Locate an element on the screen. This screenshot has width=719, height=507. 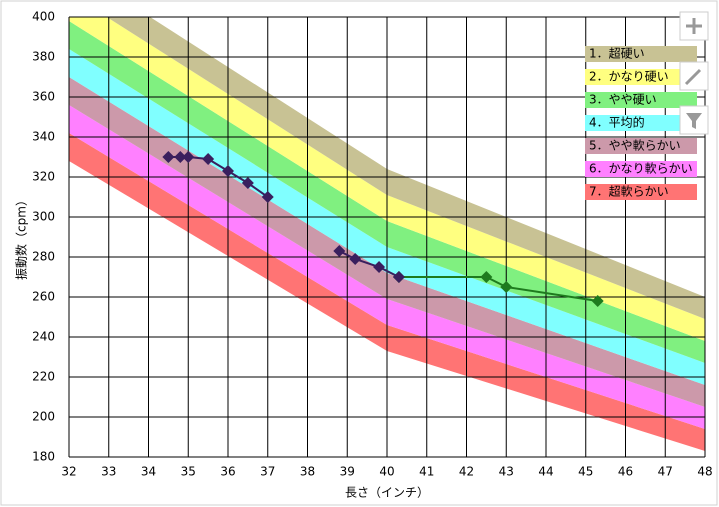
x-tick-label: 32 is located at coordinates (68, 472).